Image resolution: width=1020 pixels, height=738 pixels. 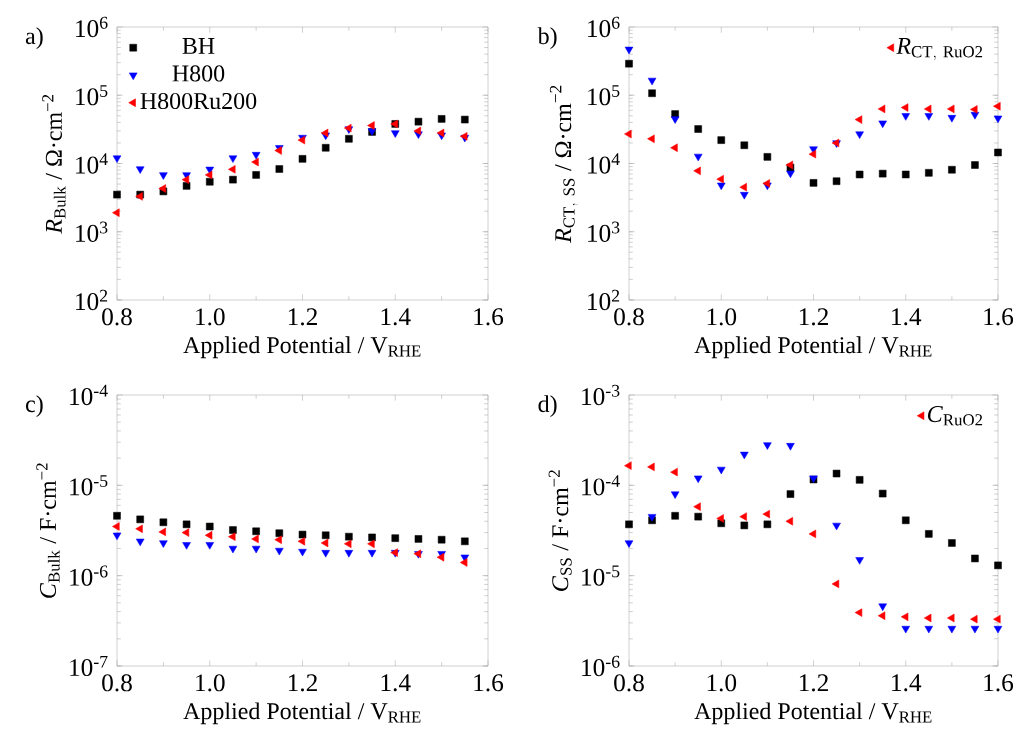 What do you see at coordinates (34, 406) in the screenshot?
I see `chart-title: c)` at bounding box center [34, 406].